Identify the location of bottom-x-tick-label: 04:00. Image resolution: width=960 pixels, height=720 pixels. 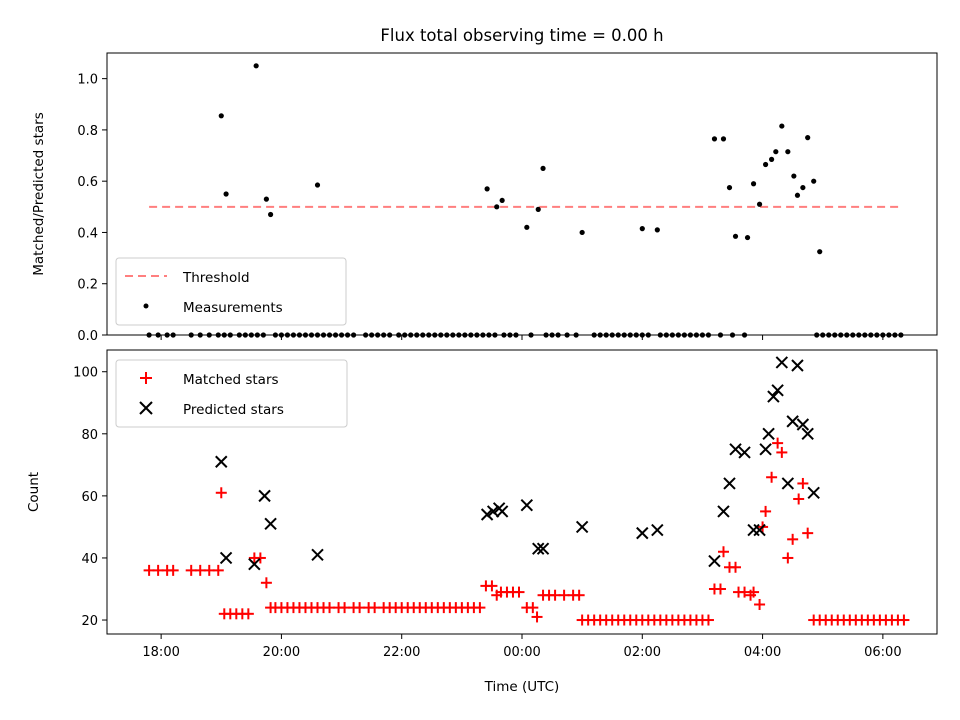
(762, 652).